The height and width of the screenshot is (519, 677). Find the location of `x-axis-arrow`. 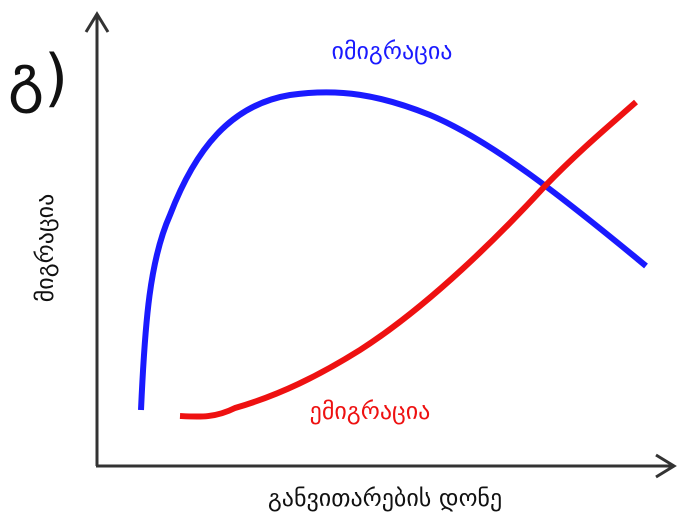

x-axis-arrow is located at coordinates (666, 466).